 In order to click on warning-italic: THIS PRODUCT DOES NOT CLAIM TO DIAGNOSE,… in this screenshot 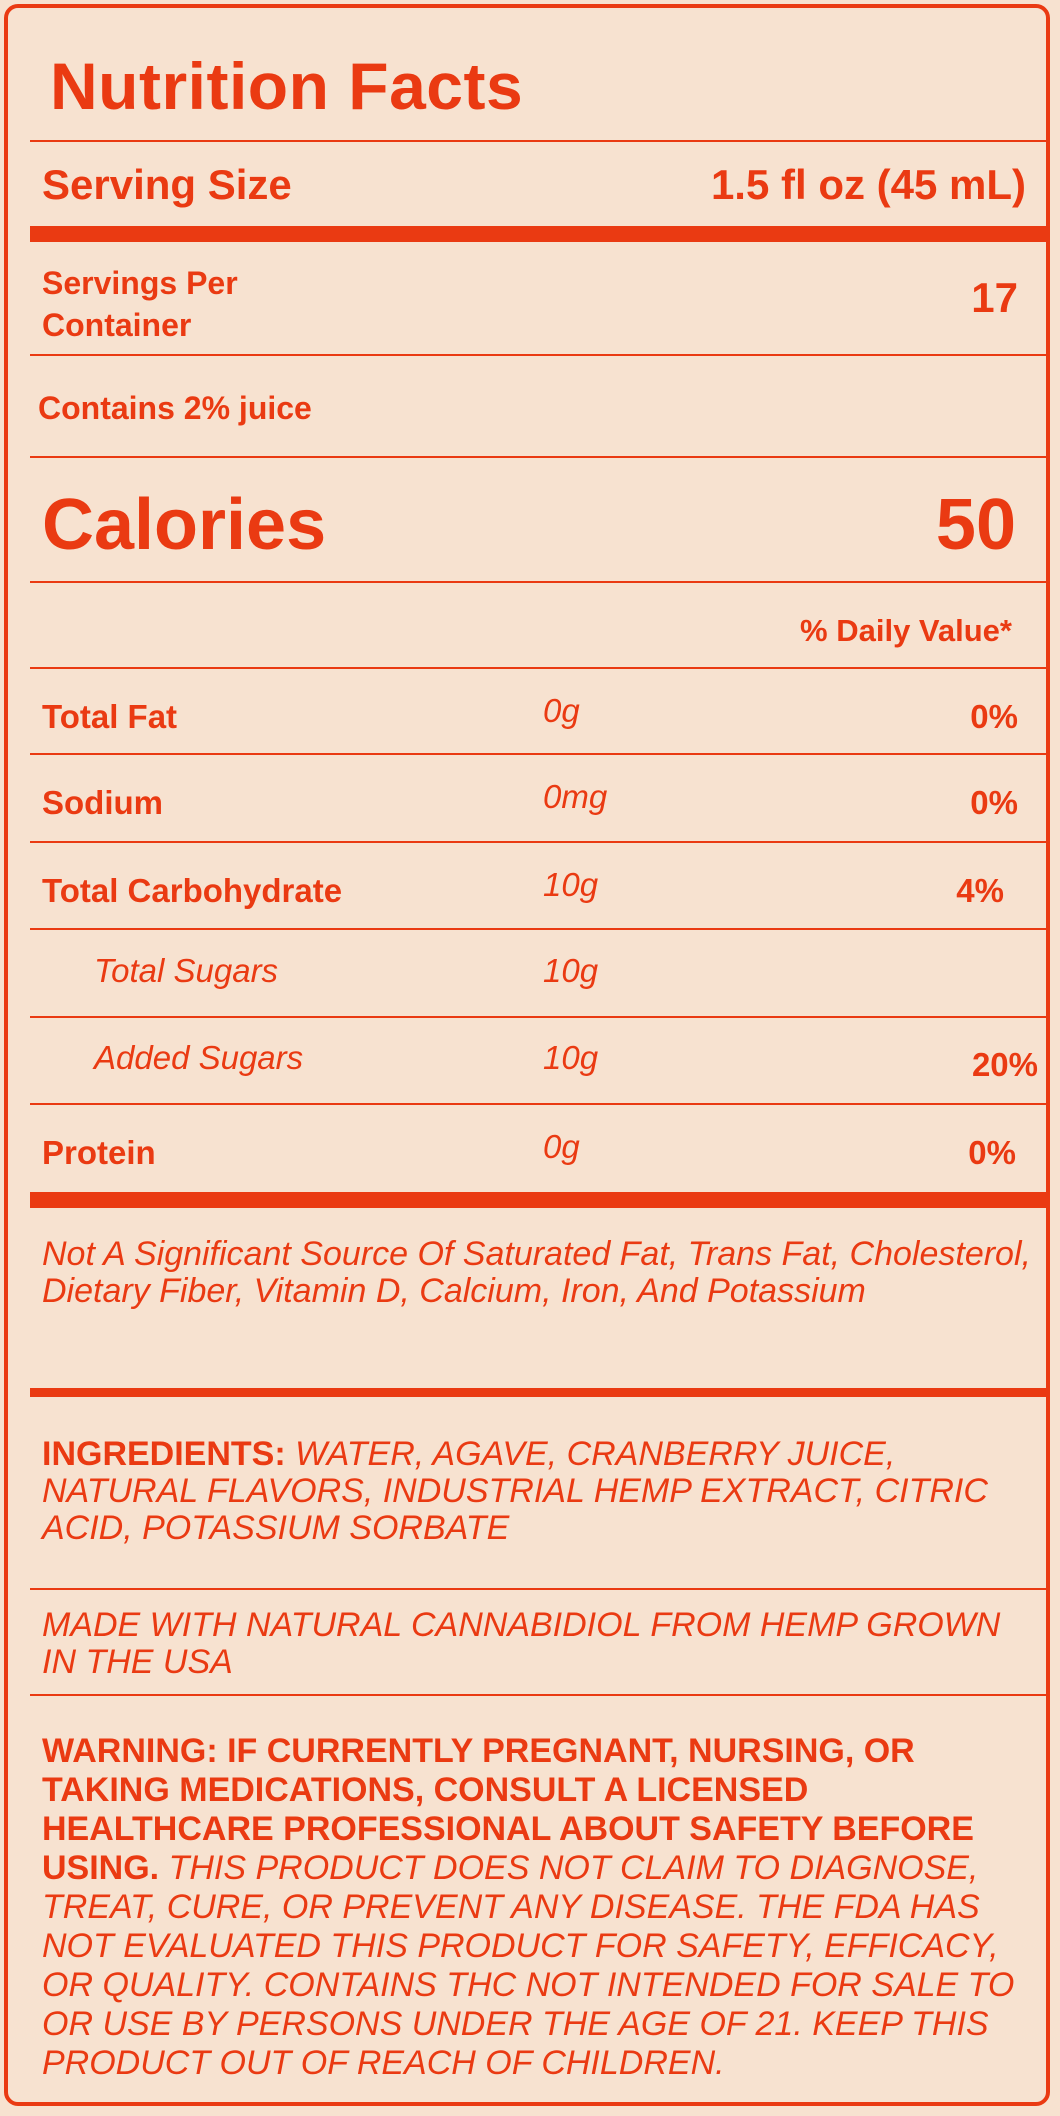, I will do `click(528, 1965)`.